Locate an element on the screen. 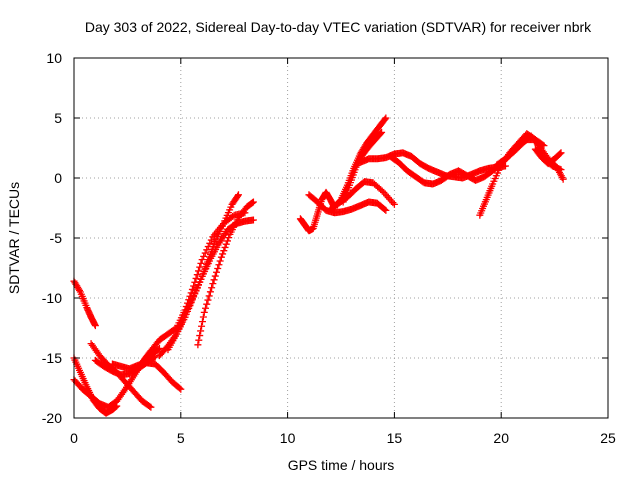  series-arc9 is located at coordinates (203, 272).